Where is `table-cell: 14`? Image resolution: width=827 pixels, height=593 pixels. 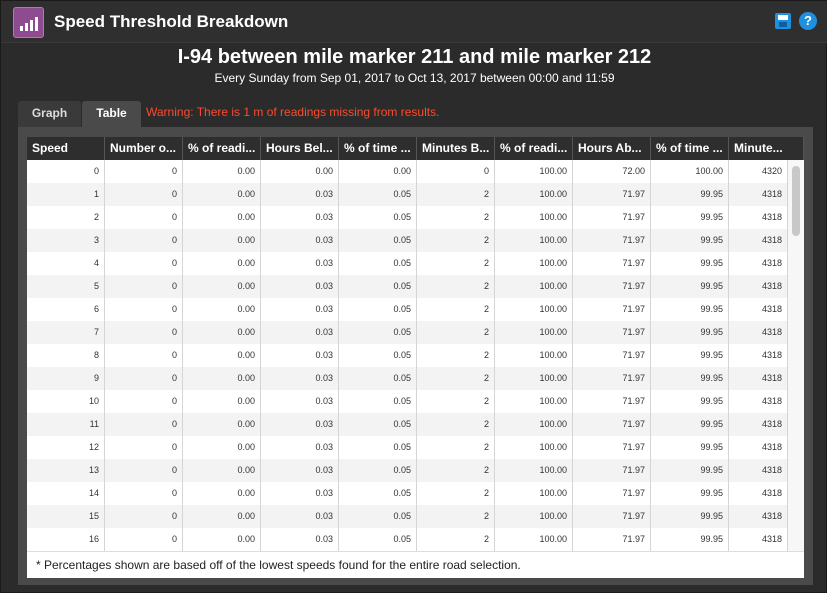
table-cell: 14 is located at coordinates (66, 493).